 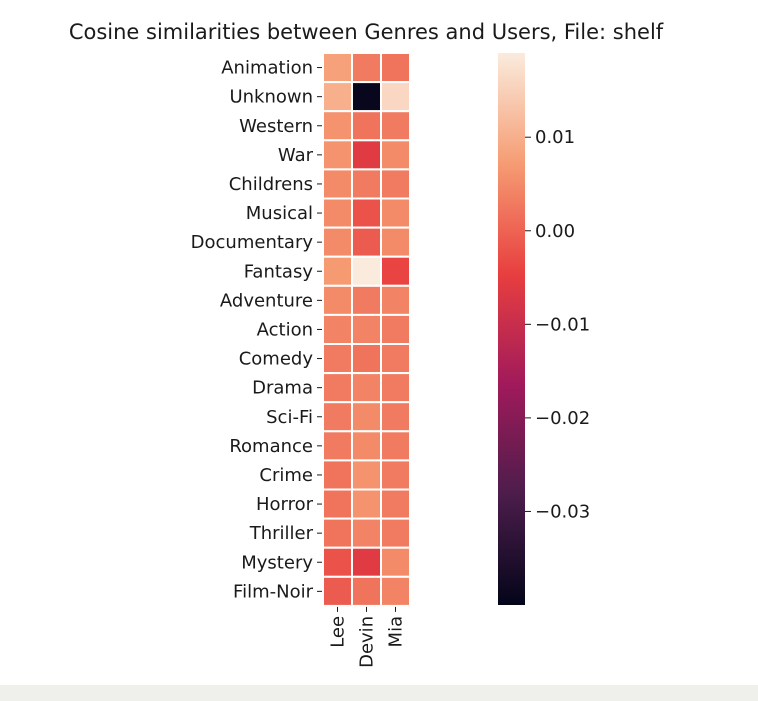 I want to click on row-label: Animation, so click(x=267, y=68).